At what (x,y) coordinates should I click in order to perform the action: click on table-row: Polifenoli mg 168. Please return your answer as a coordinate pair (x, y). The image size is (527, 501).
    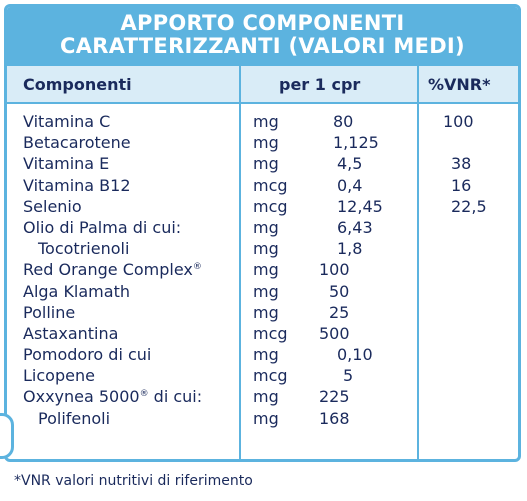
    Looking at the image, I should click on (262, 418).